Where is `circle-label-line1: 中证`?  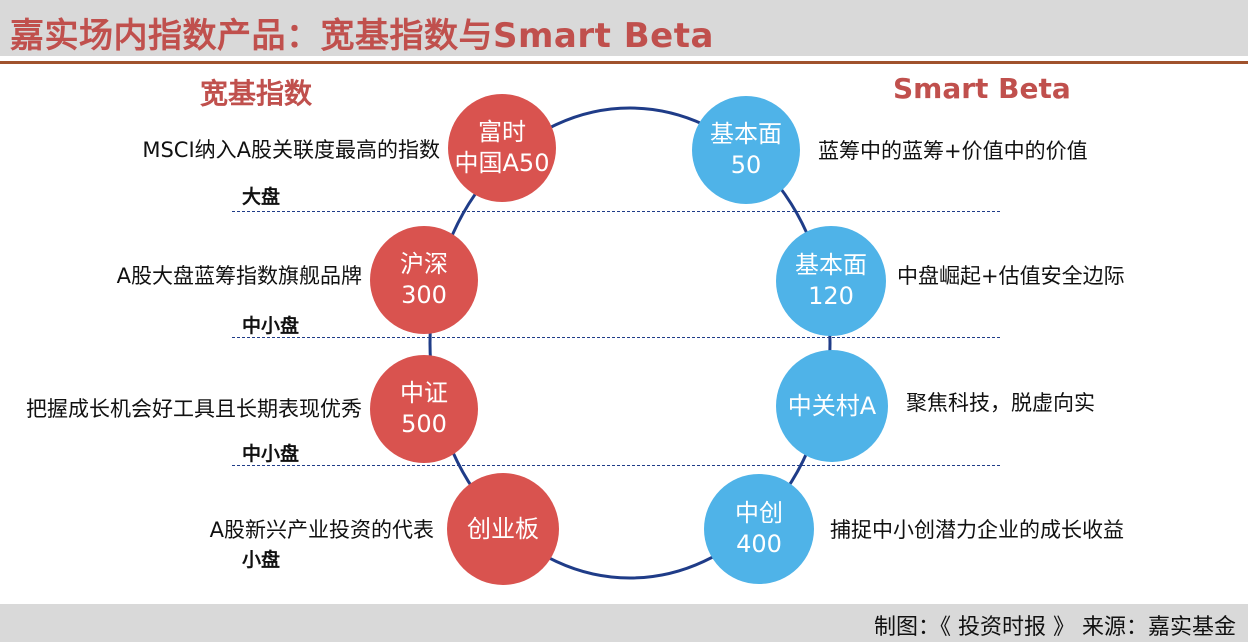 circle-label-line1: 中证 is located at coordinates (424, 393).